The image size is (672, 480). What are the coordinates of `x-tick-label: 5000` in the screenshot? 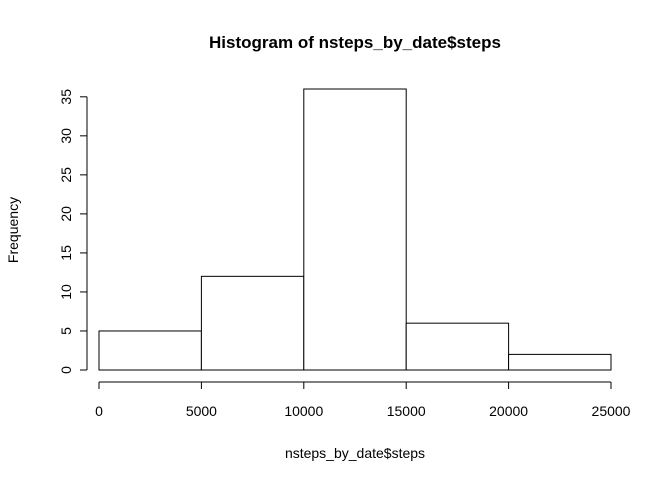 It's located at (201, 411).